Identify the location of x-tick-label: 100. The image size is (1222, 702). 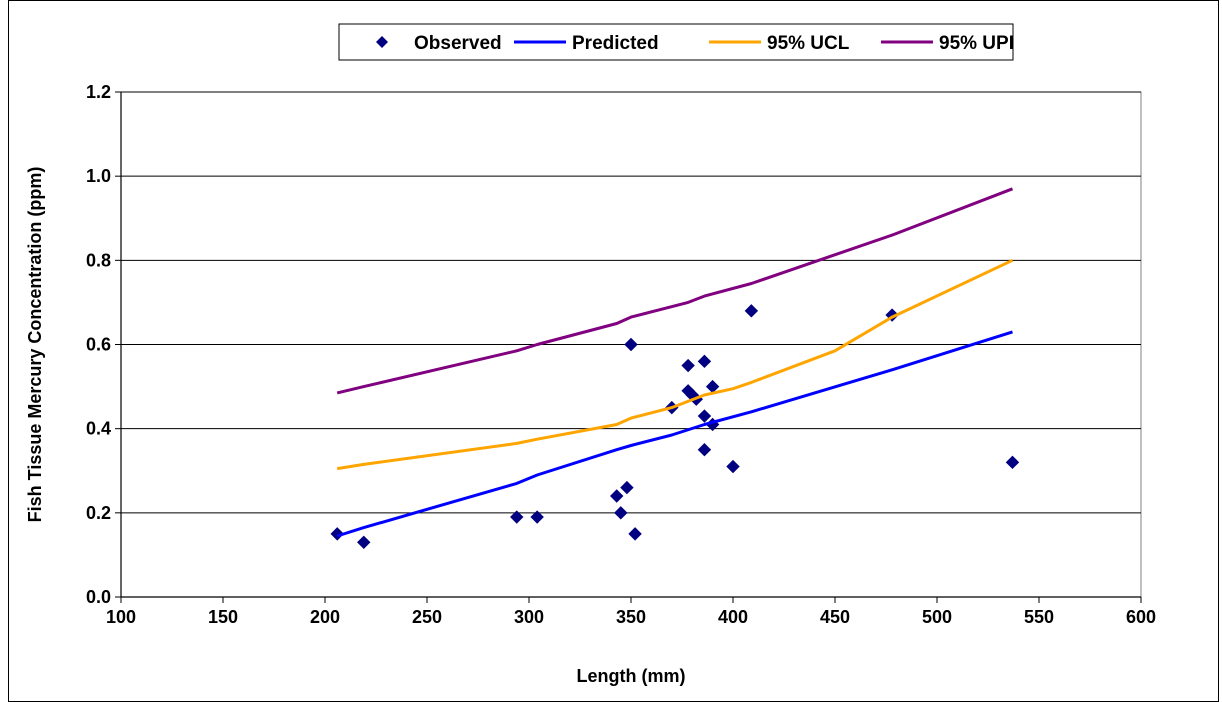
(121, 617).